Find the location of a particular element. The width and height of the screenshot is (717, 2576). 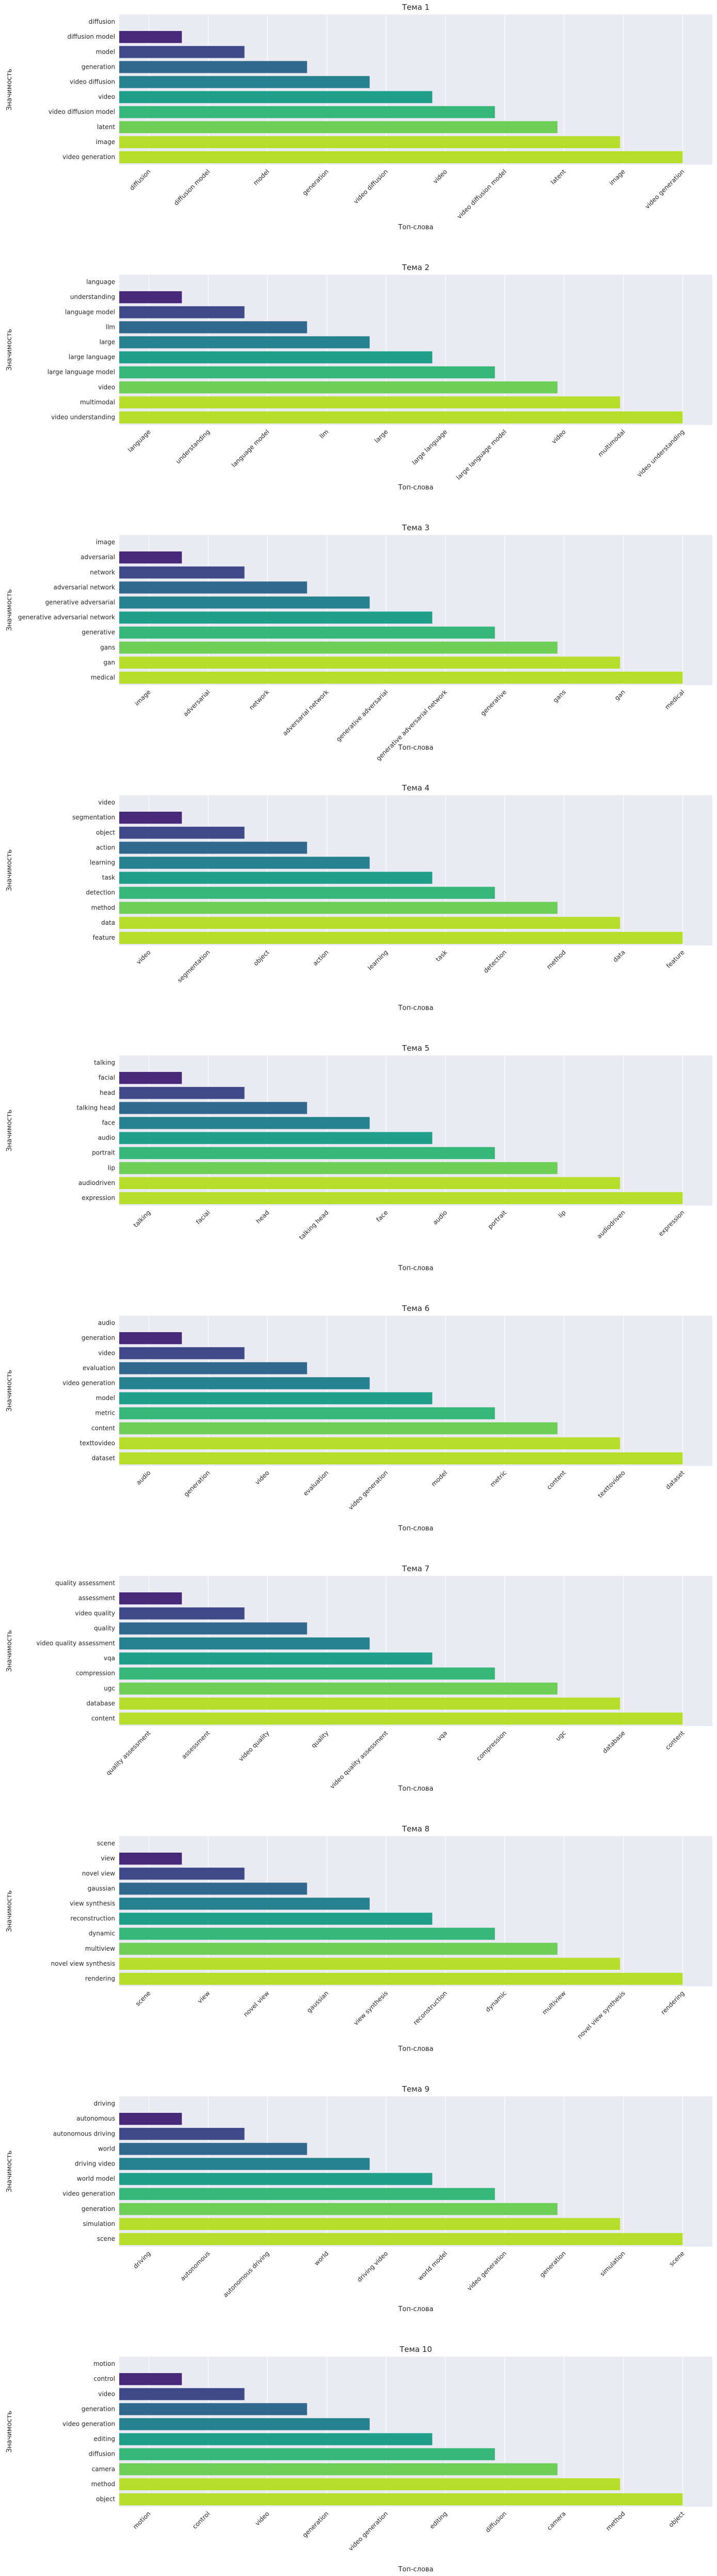

y-tick-label: head is located at coordinates (108, 1092).